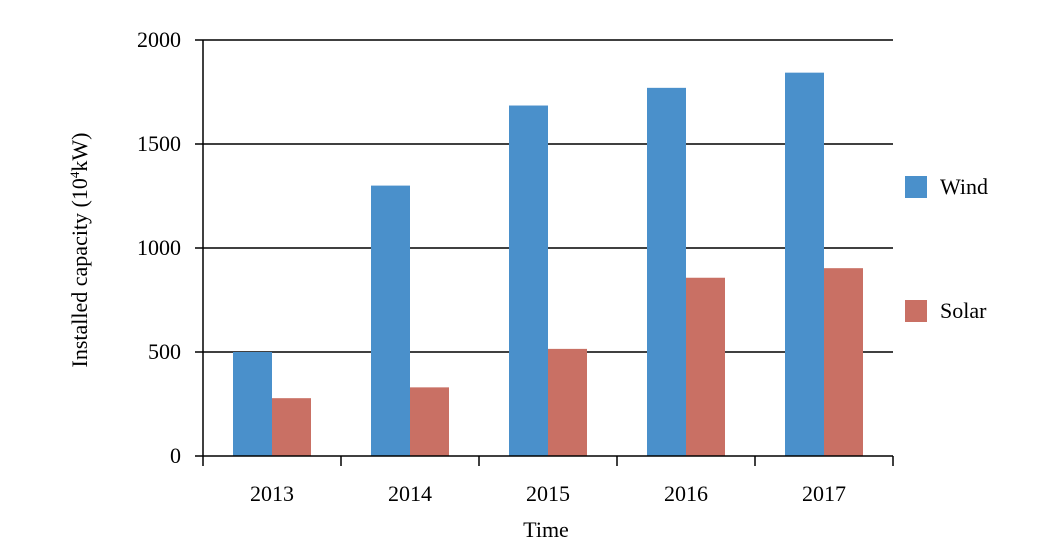  I want to click on y-tick-label: 1500, so click(159, 143).